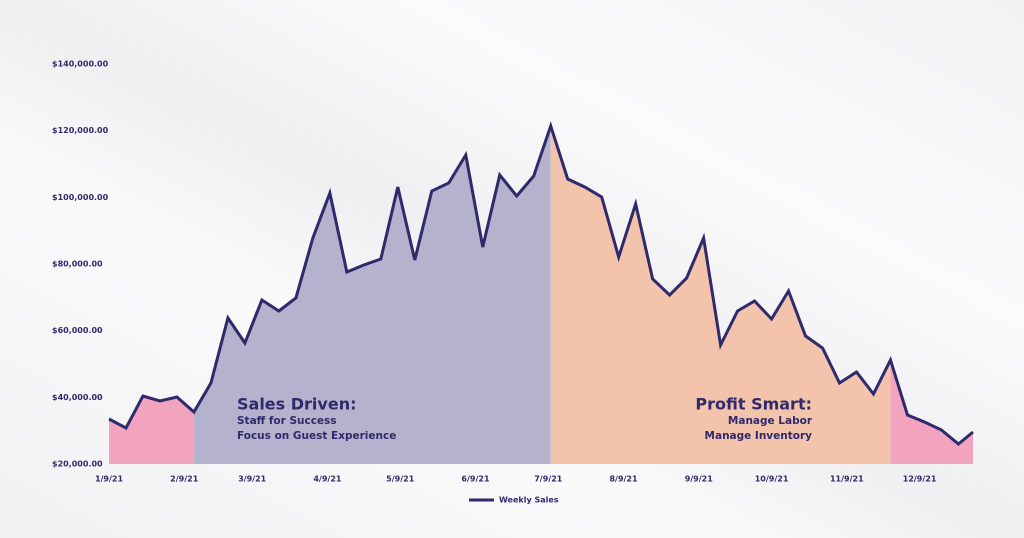  I want to click on y-tick-label: $140,000.00, so click(80, 64).